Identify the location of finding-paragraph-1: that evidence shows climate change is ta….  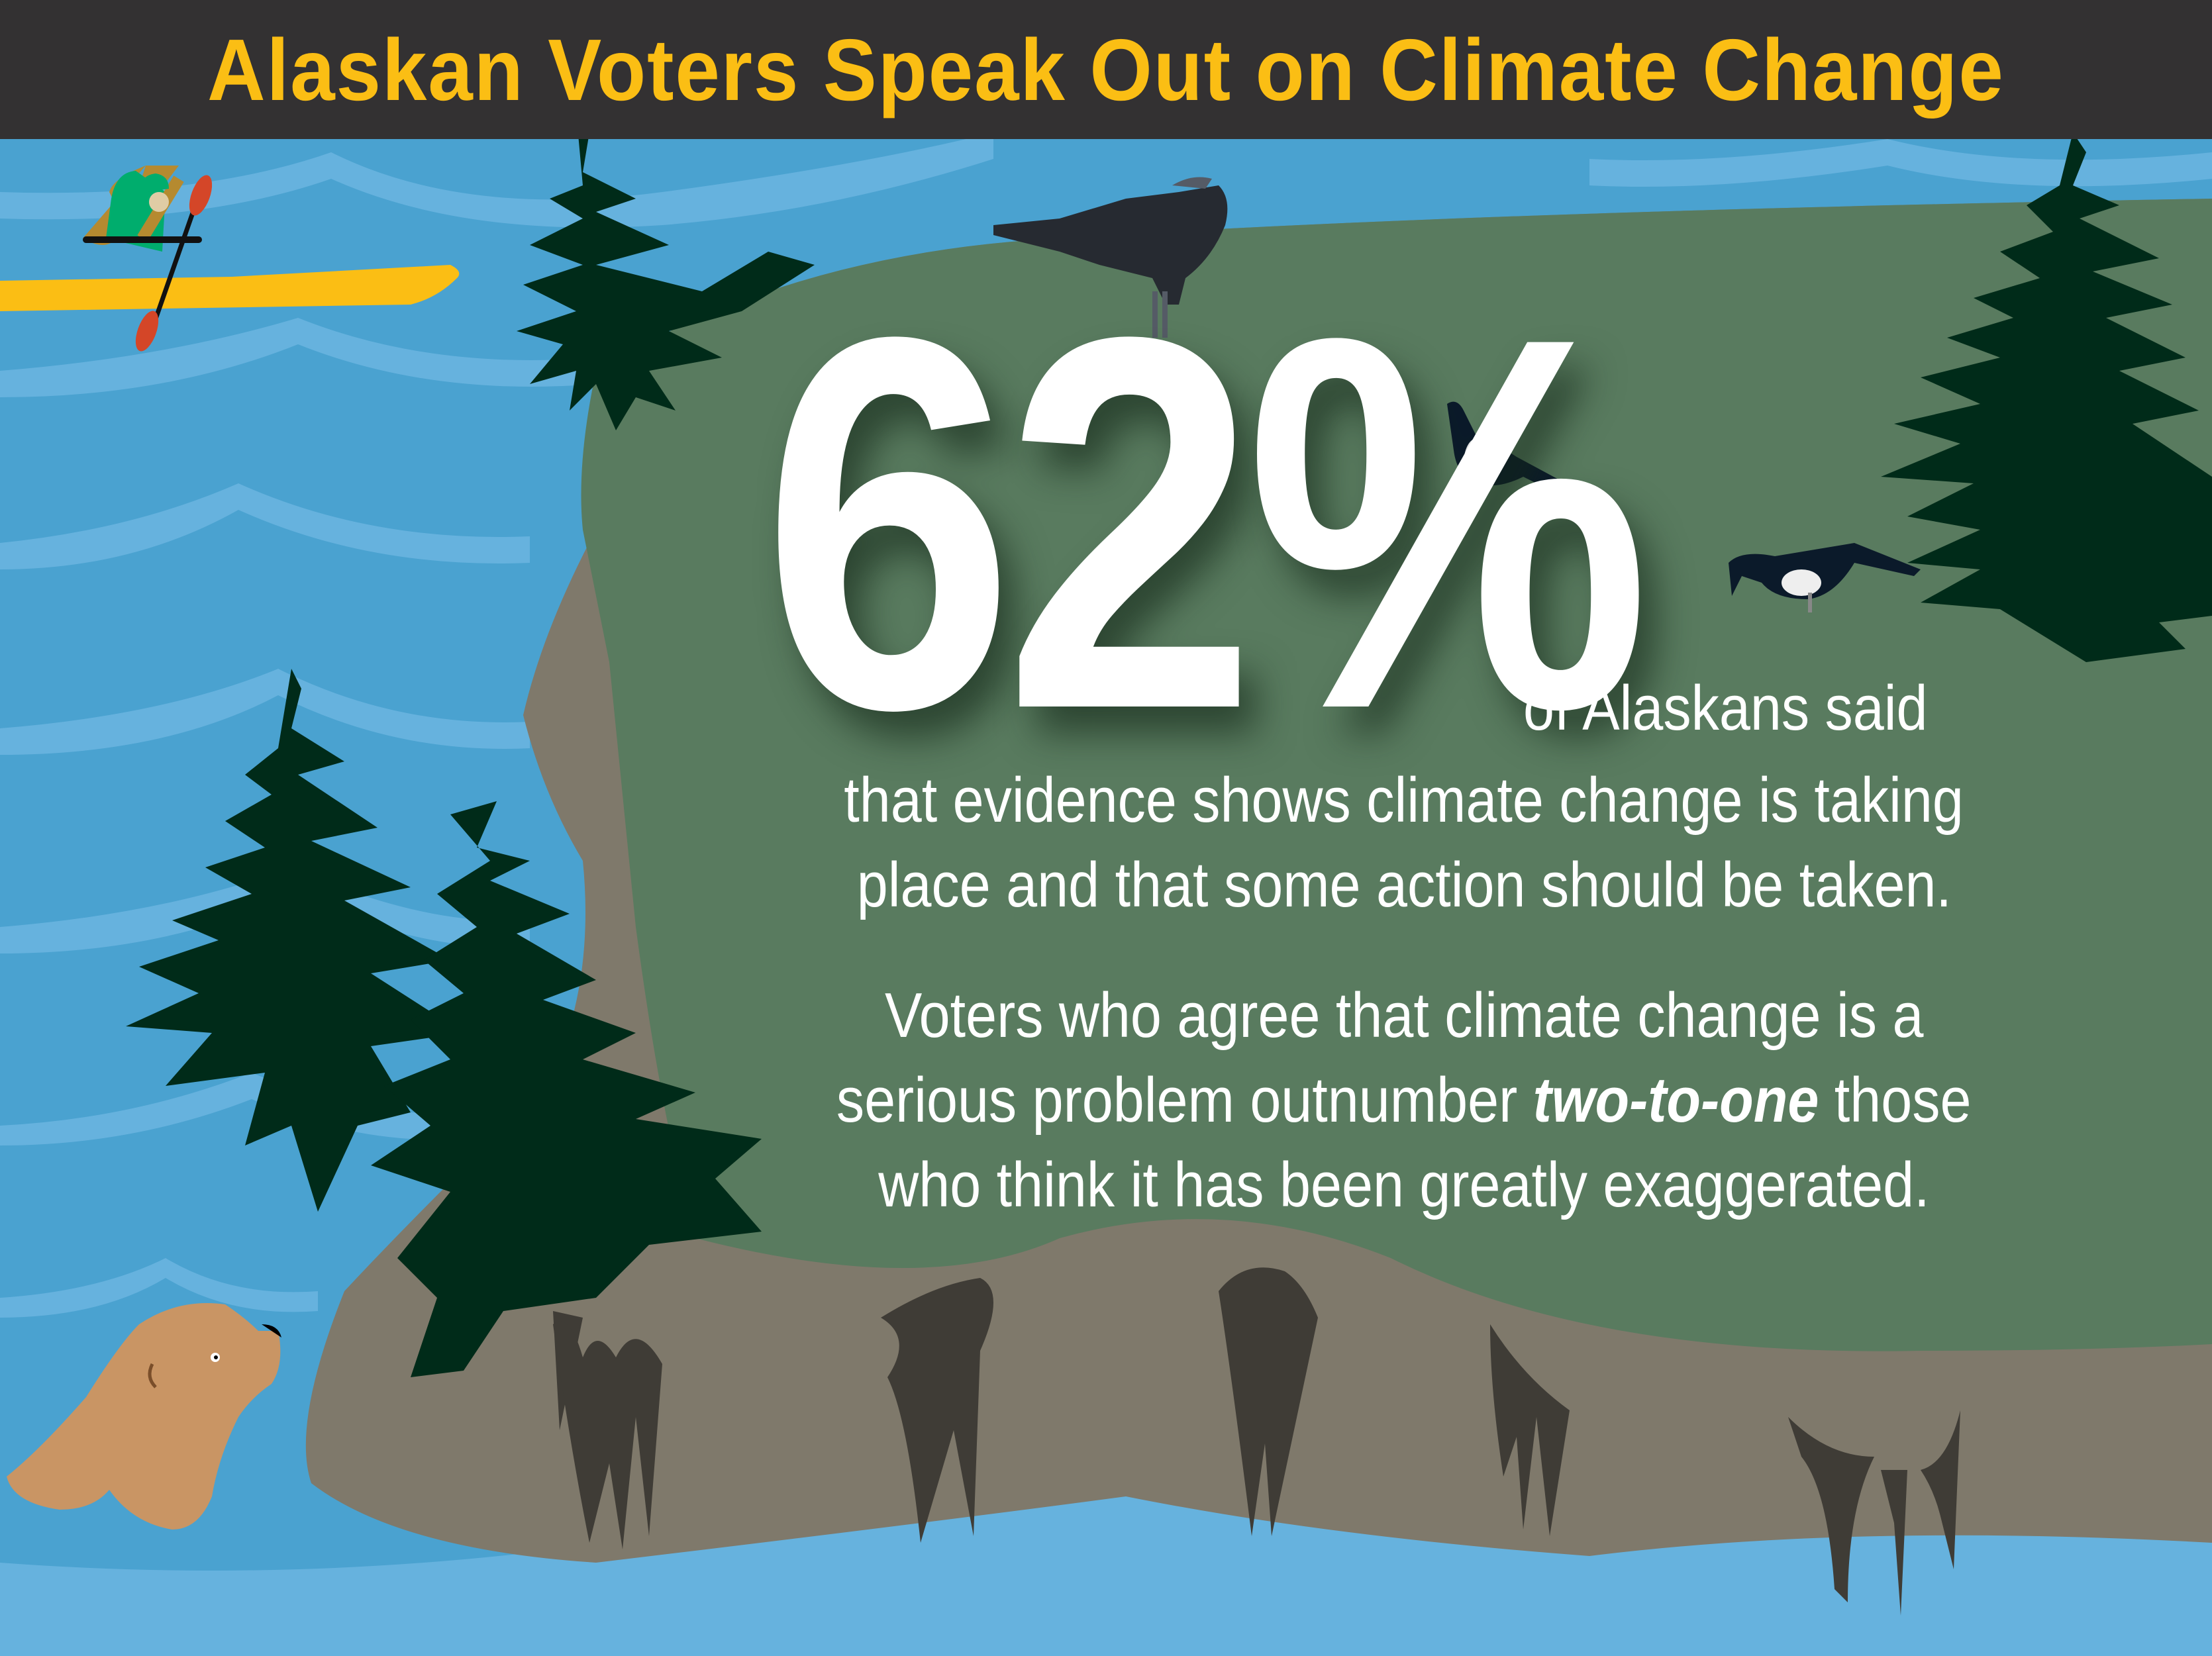
(1404, 843).